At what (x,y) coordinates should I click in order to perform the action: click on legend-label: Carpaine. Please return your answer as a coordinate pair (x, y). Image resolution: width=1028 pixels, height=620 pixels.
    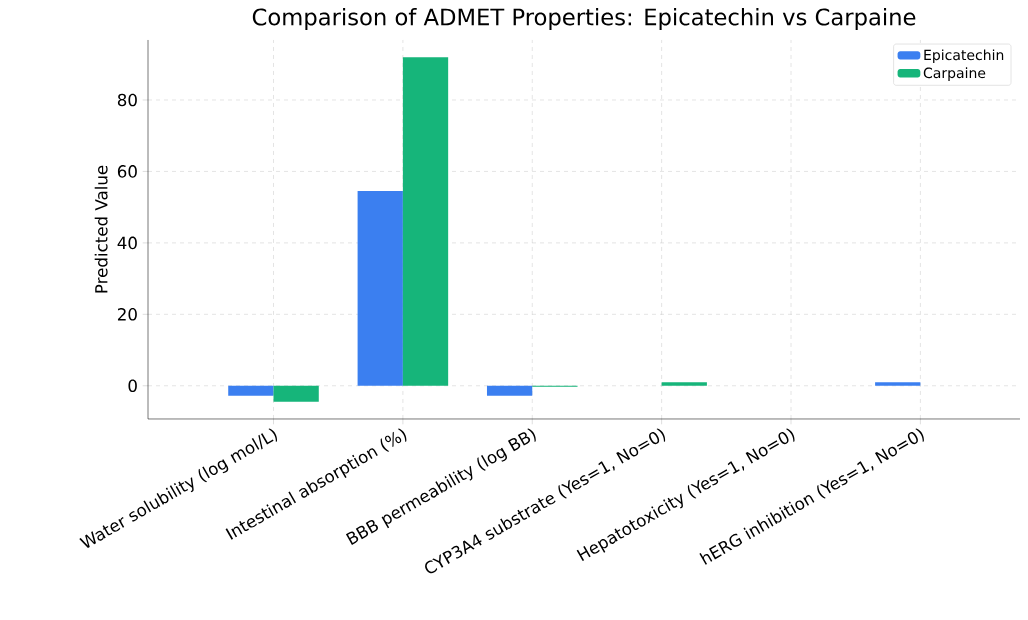
    Looking at the image, I should click on (954, 74).